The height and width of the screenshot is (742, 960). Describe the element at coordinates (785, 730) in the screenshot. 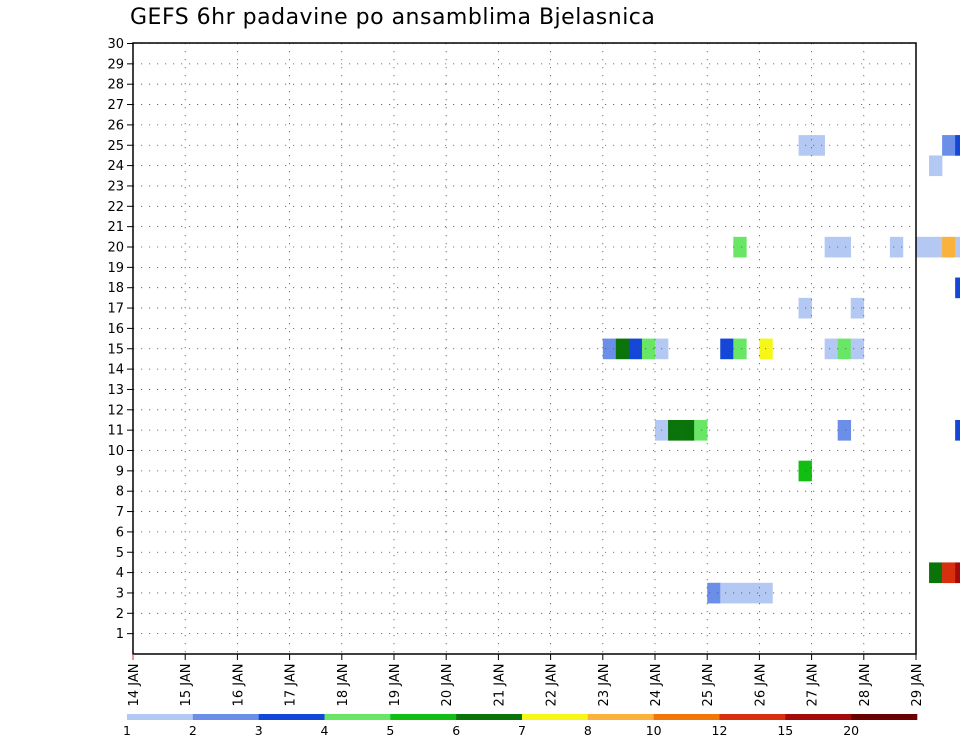

I see `colorbar-label: 15` at that location.